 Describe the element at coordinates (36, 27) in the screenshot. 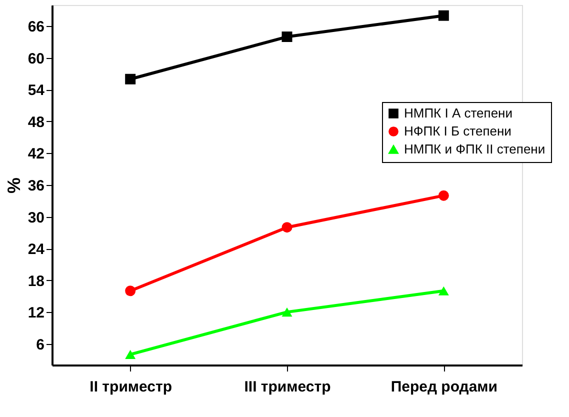

I see `y-tick-label: 66` at that location.